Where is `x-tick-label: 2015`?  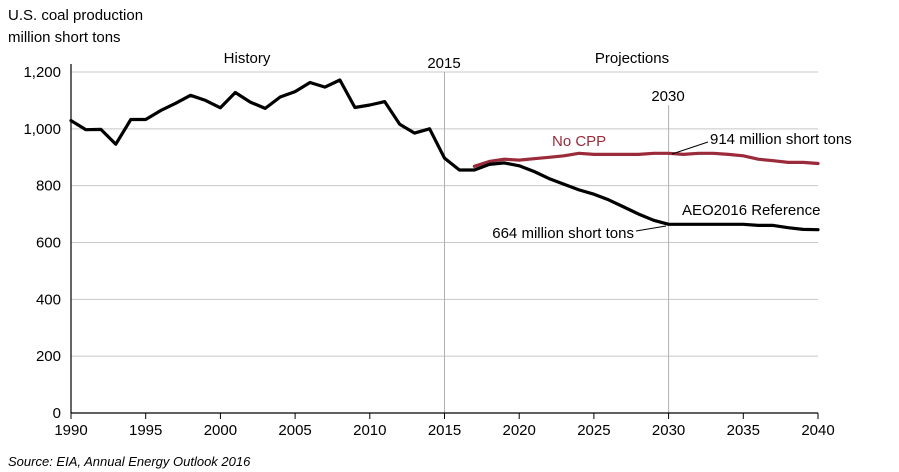 x-tick-label: 2015 is located at coordinates (444, 430).